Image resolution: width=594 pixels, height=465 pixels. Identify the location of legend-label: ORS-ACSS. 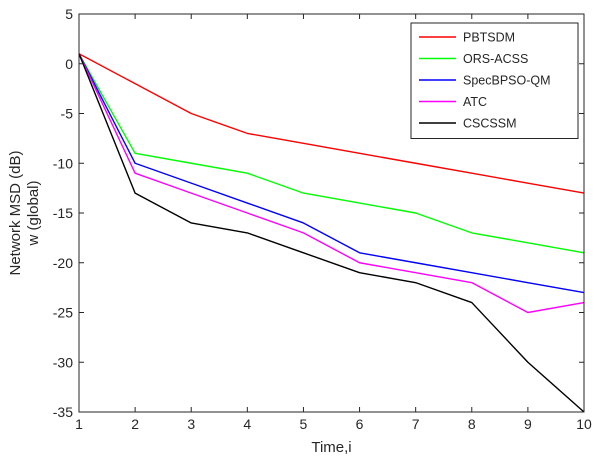
(495, 59).